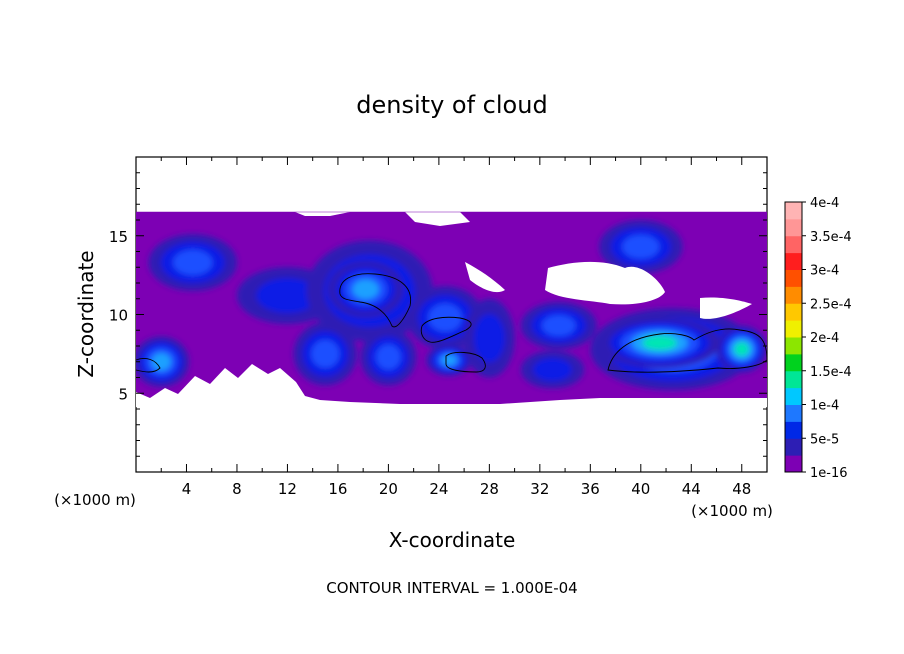 Image resolution: width=904 pixels, height=654 pixels. I want to click on x-unit-left: (×1000 m), so click(95, 500).